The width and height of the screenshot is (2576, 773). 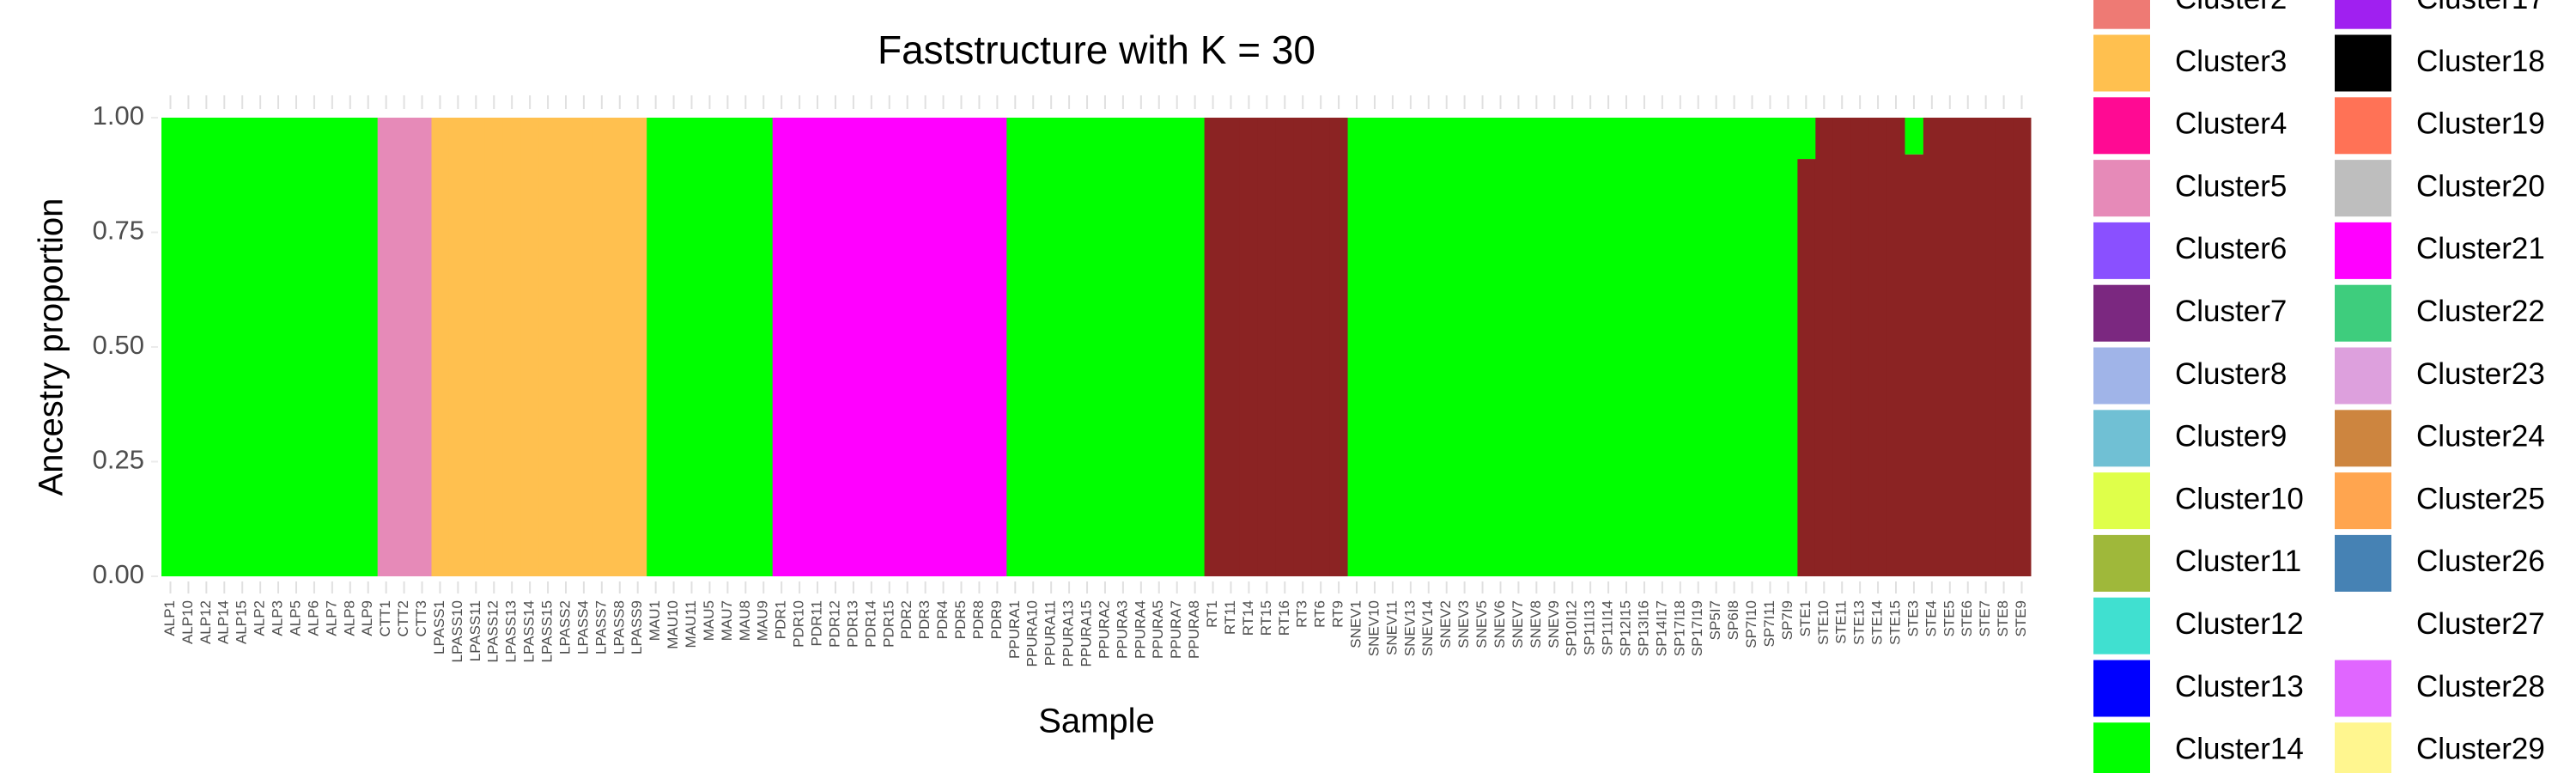 I want to click on x-tick-label: MAU5, so click(x=709, y=620).